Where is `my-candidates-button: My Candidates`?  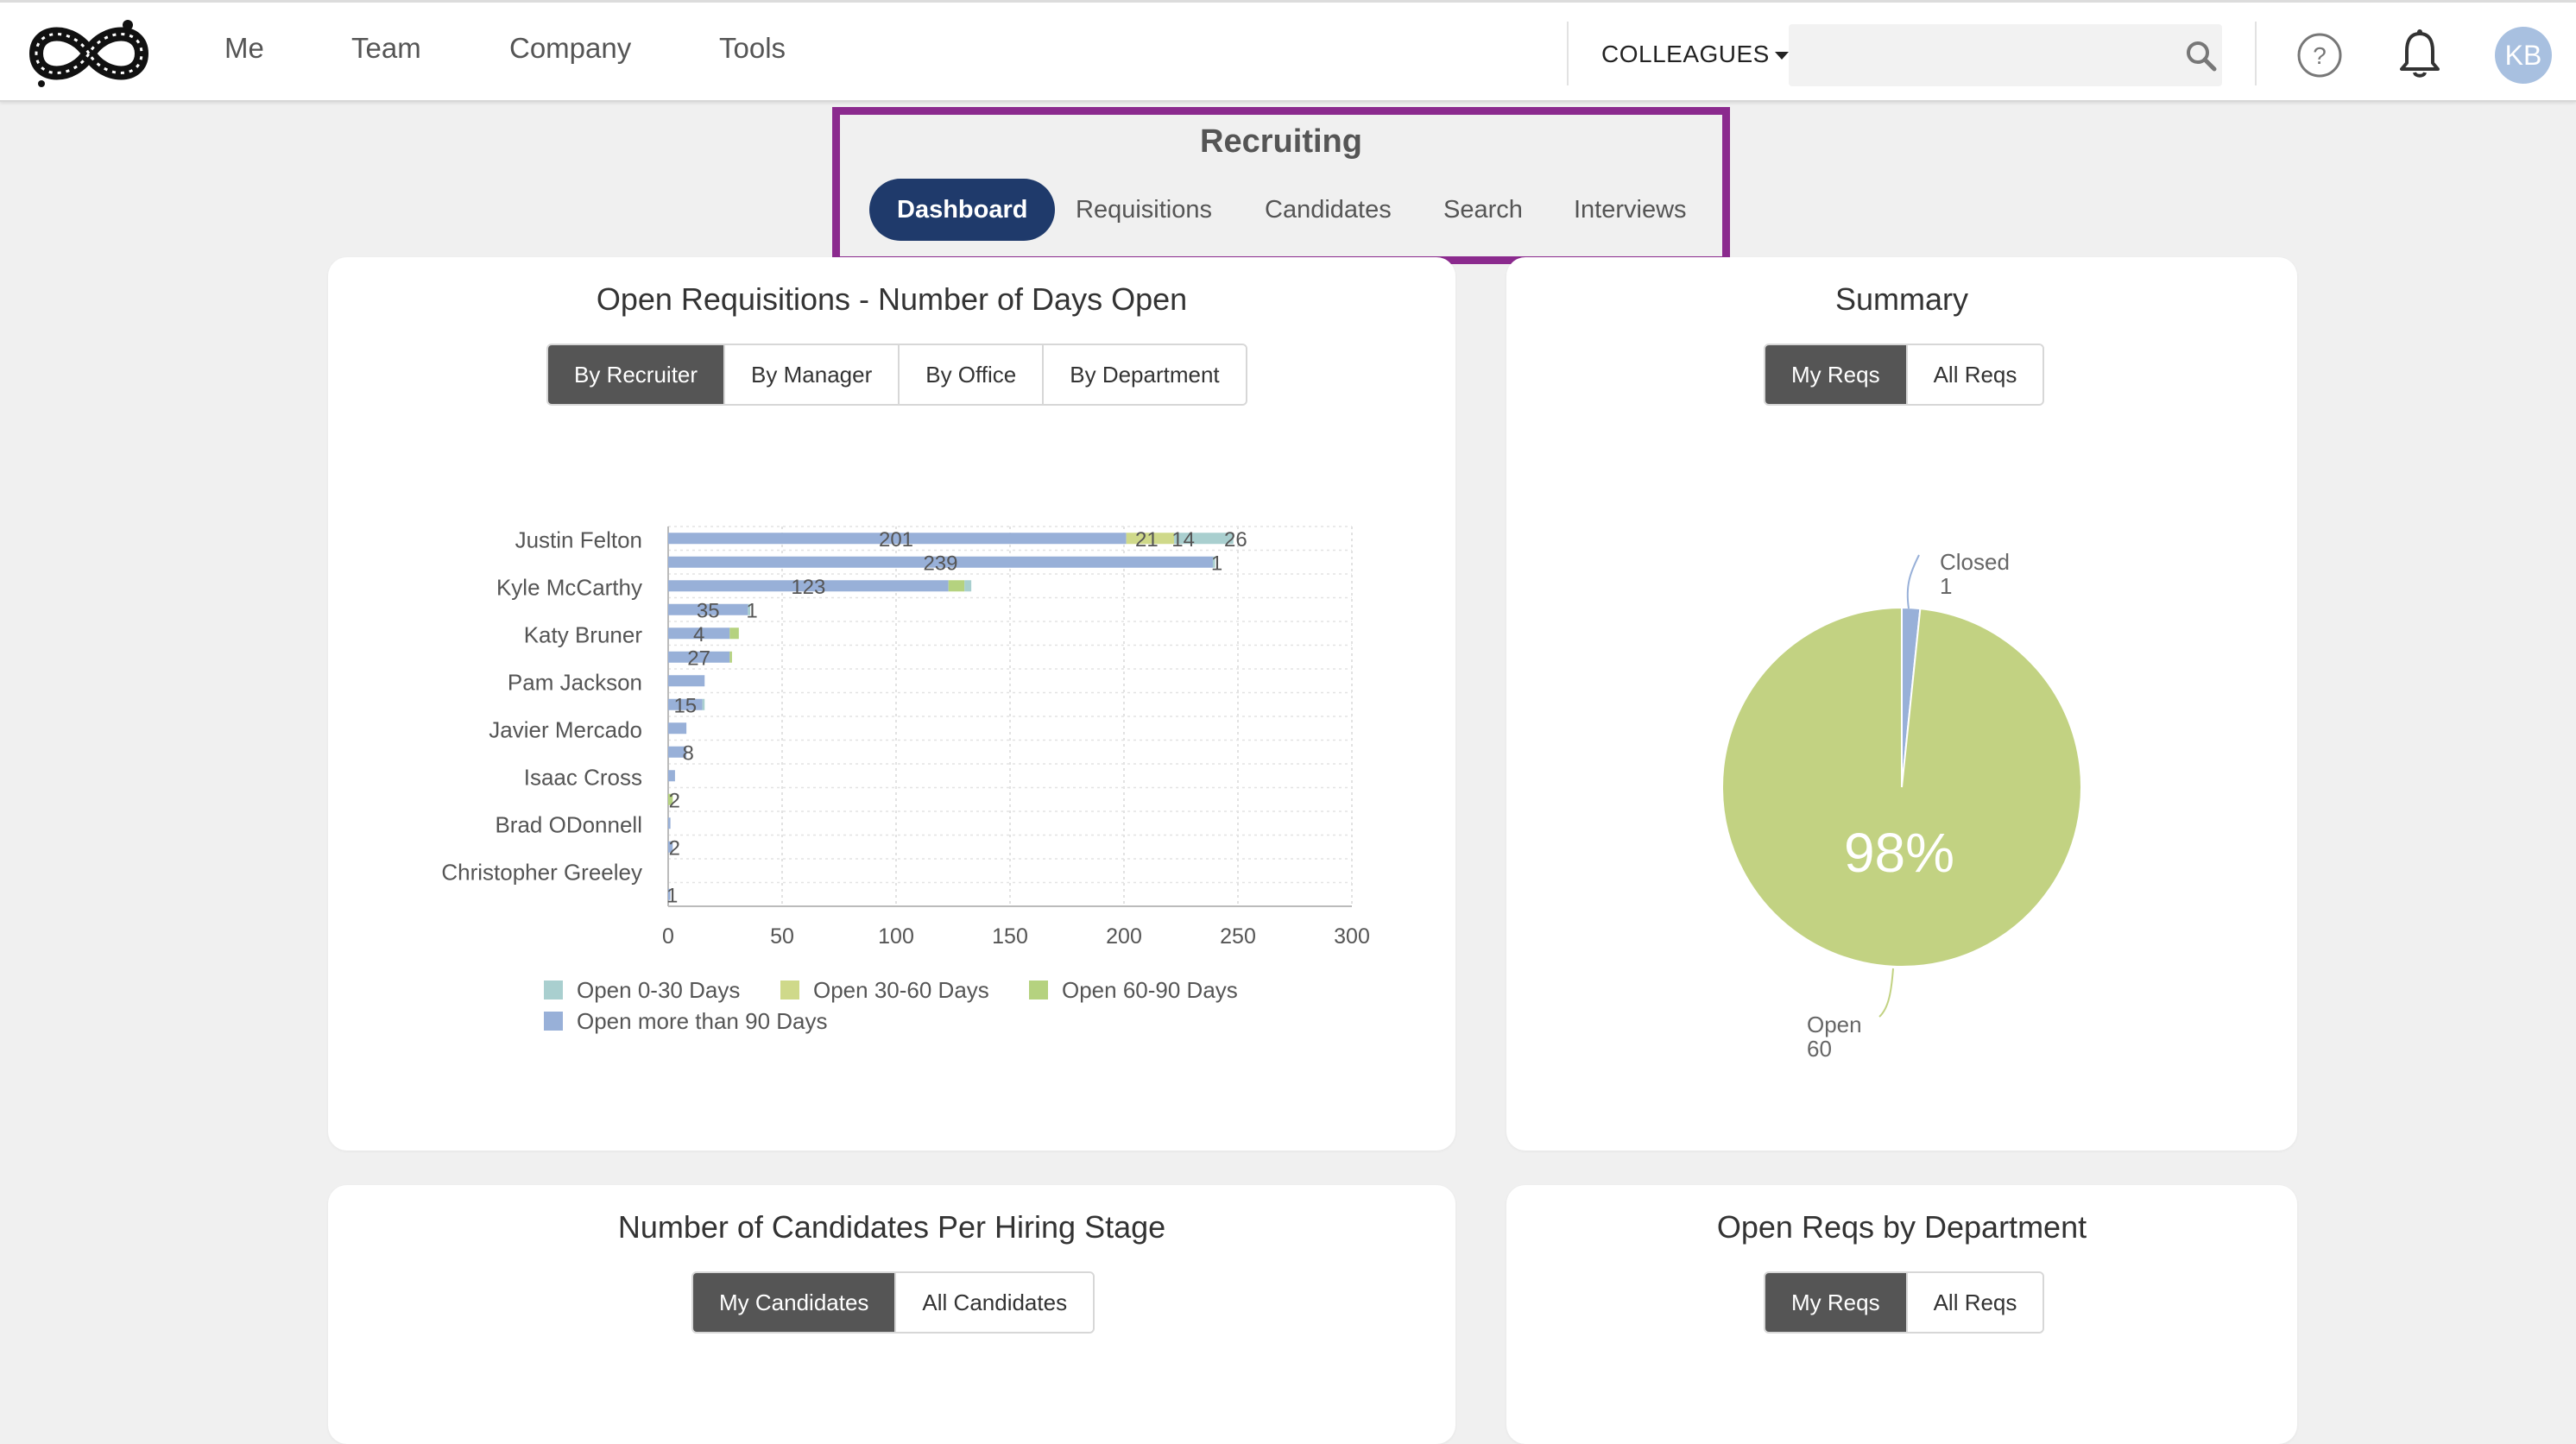
my-candidates-button: My Candidates is located at coordinates (794, 1302).